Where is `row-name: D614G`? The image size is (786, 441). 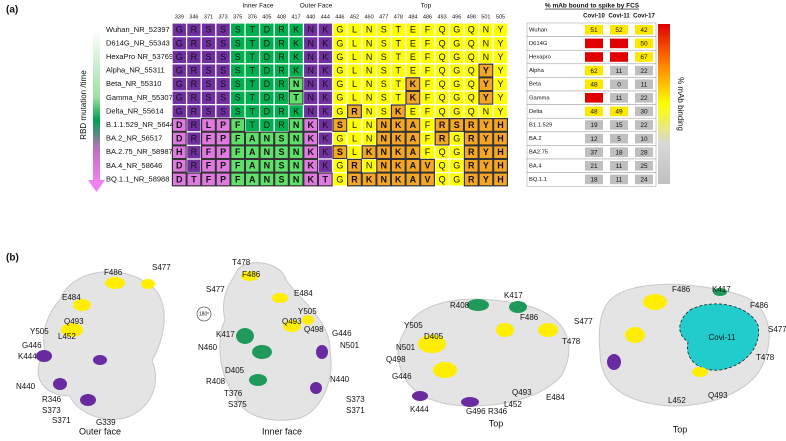
row-name: D614G is located at coordinates (538, 44).